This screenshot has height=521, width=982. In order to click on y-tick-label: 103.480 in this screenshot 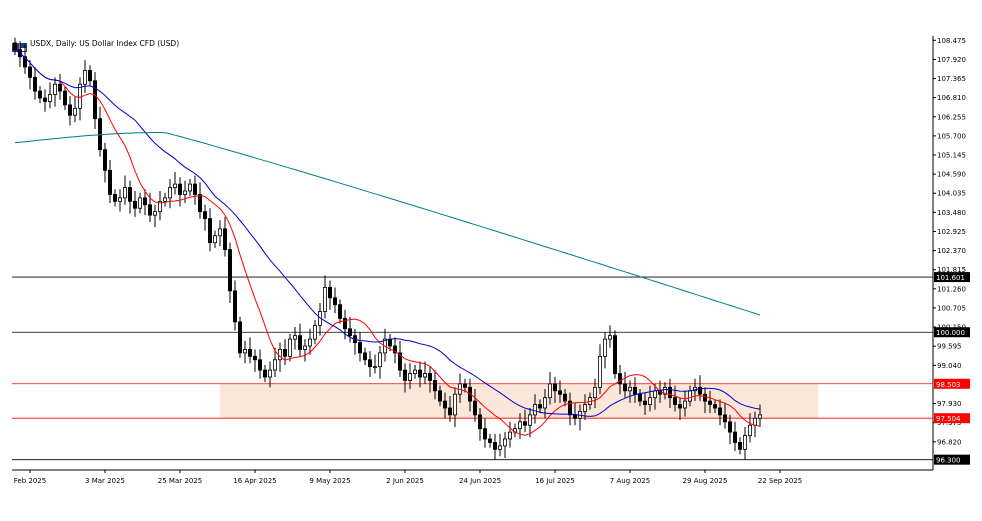, I will do `click(951, 213)`.